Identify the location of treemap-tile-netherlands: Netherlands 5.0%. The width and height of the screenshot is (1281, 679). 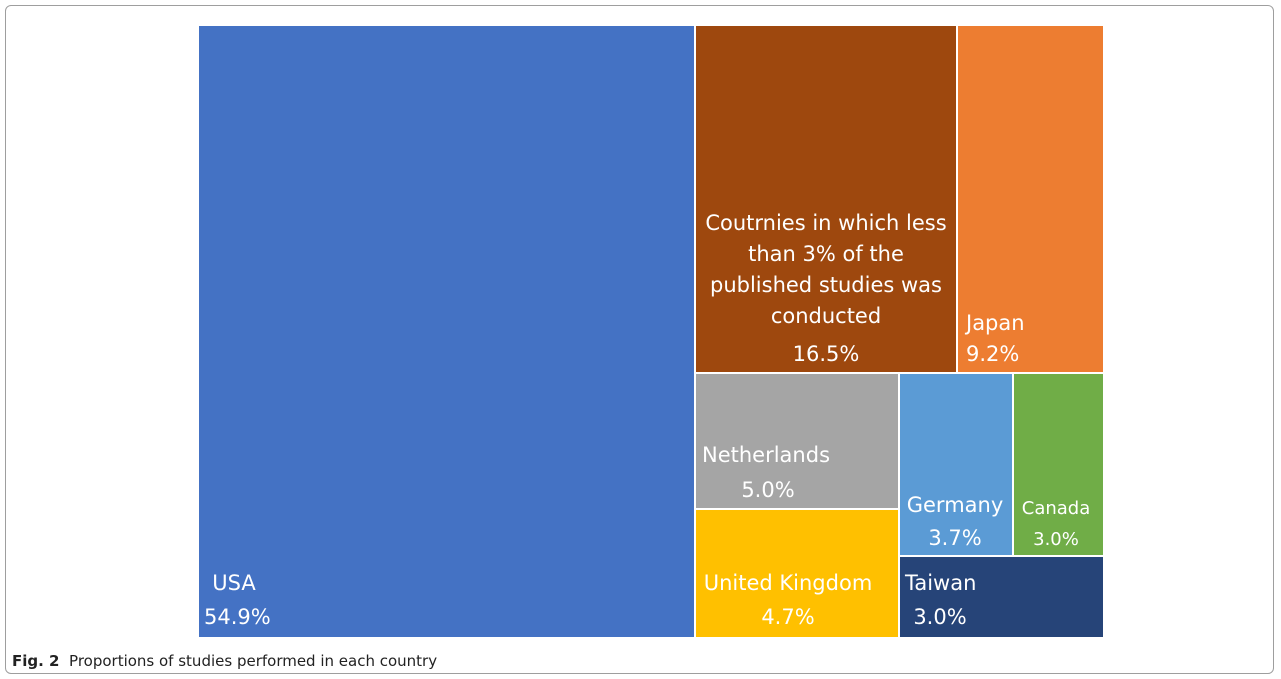
(797, 441).